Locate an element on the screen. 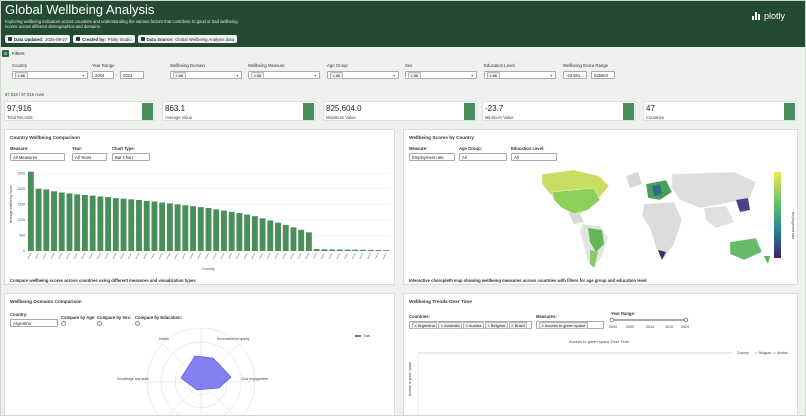  chart-type-select: Bar Chart is located at coordinates (131, 157).